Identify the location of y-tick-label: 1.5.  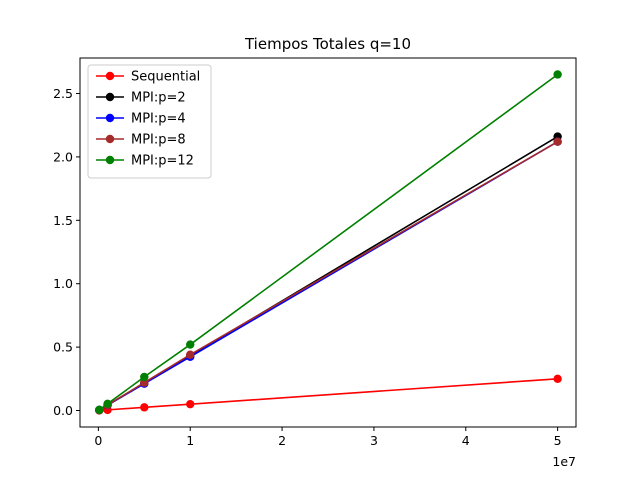
(63, 220).